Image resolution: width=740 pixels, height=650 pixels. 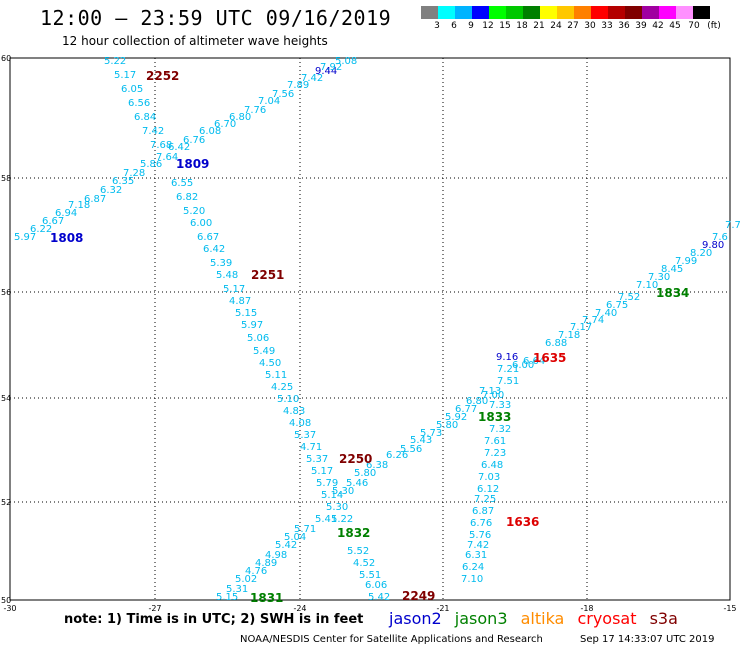 What do you see at coordinates (421, 440) in the screenshot?
I see `wave-height-value: 5.43` at bounding box center [421, 440].